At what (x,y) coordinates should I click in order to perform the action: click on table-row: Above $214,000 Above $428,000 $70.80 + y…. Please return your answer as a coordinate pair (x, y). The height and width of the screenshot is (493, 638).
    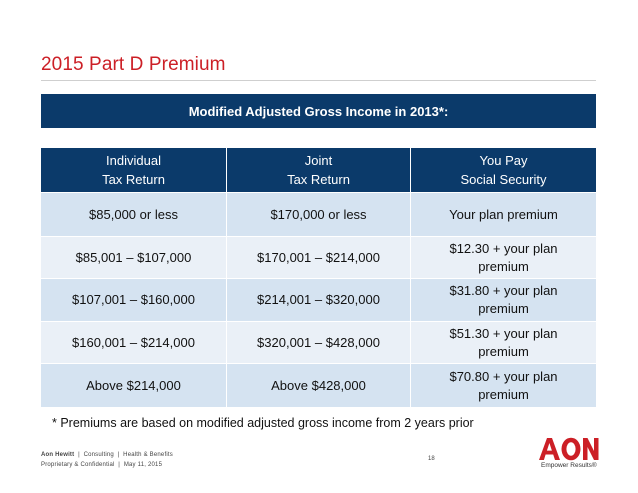
    Looking at the image, I should click on (318, 386).